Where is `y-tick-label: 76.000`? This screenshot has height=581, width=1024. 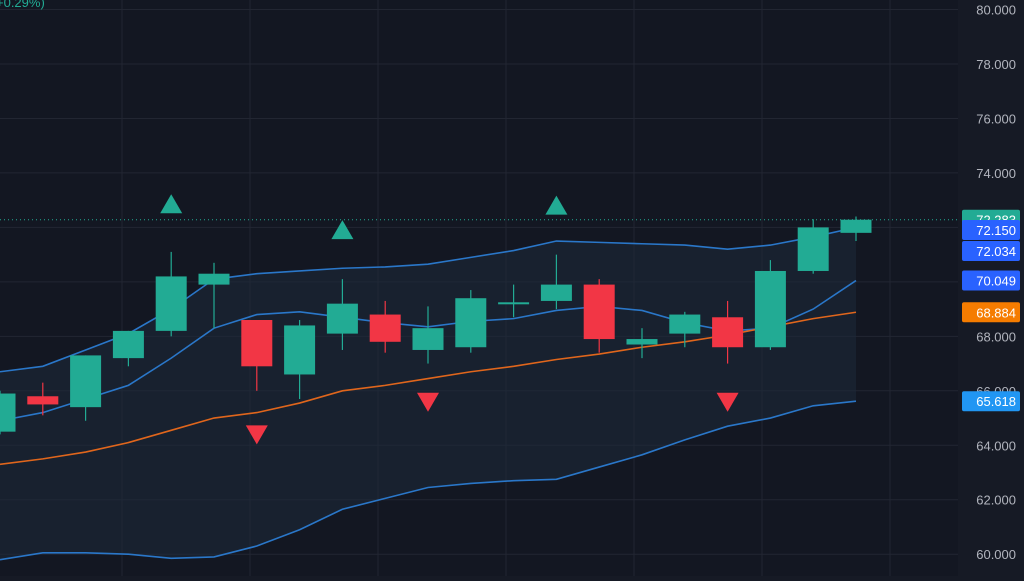
y-tick-label: 76.000 is located at coordinates (996, 118).